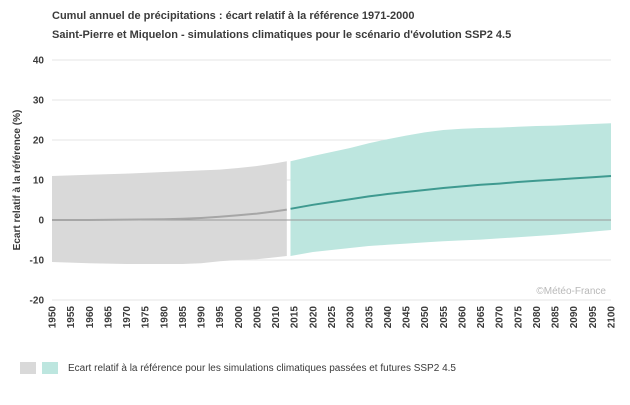 The height and width of the screenshot is (405, 630). I want to click on x-tick-label: 2100, so click(612, 317).